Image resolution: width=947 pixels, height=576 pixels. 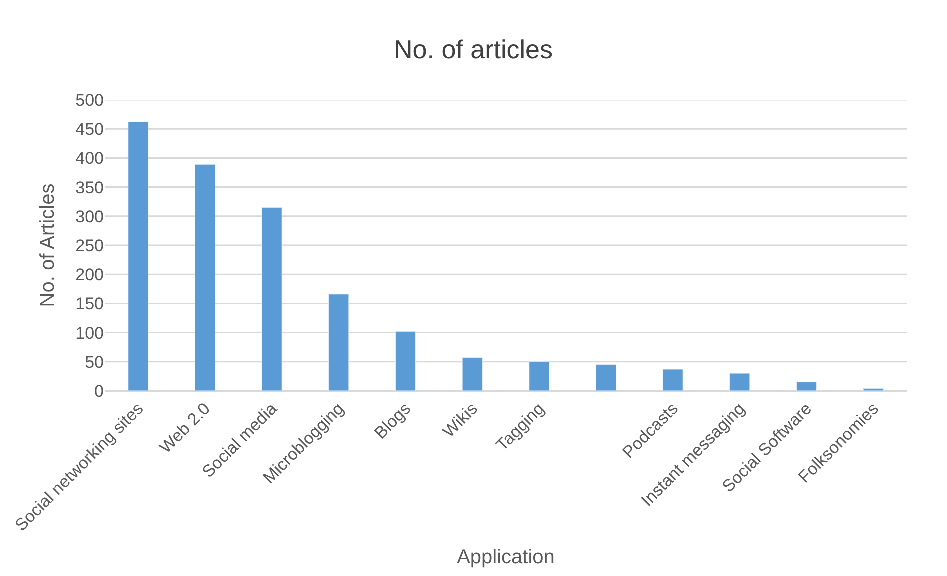 What do you see at coordinates (185, 428) in the screenshot?
I see `x-tick-label: Web 2.0` at bounding box center [185, 428].